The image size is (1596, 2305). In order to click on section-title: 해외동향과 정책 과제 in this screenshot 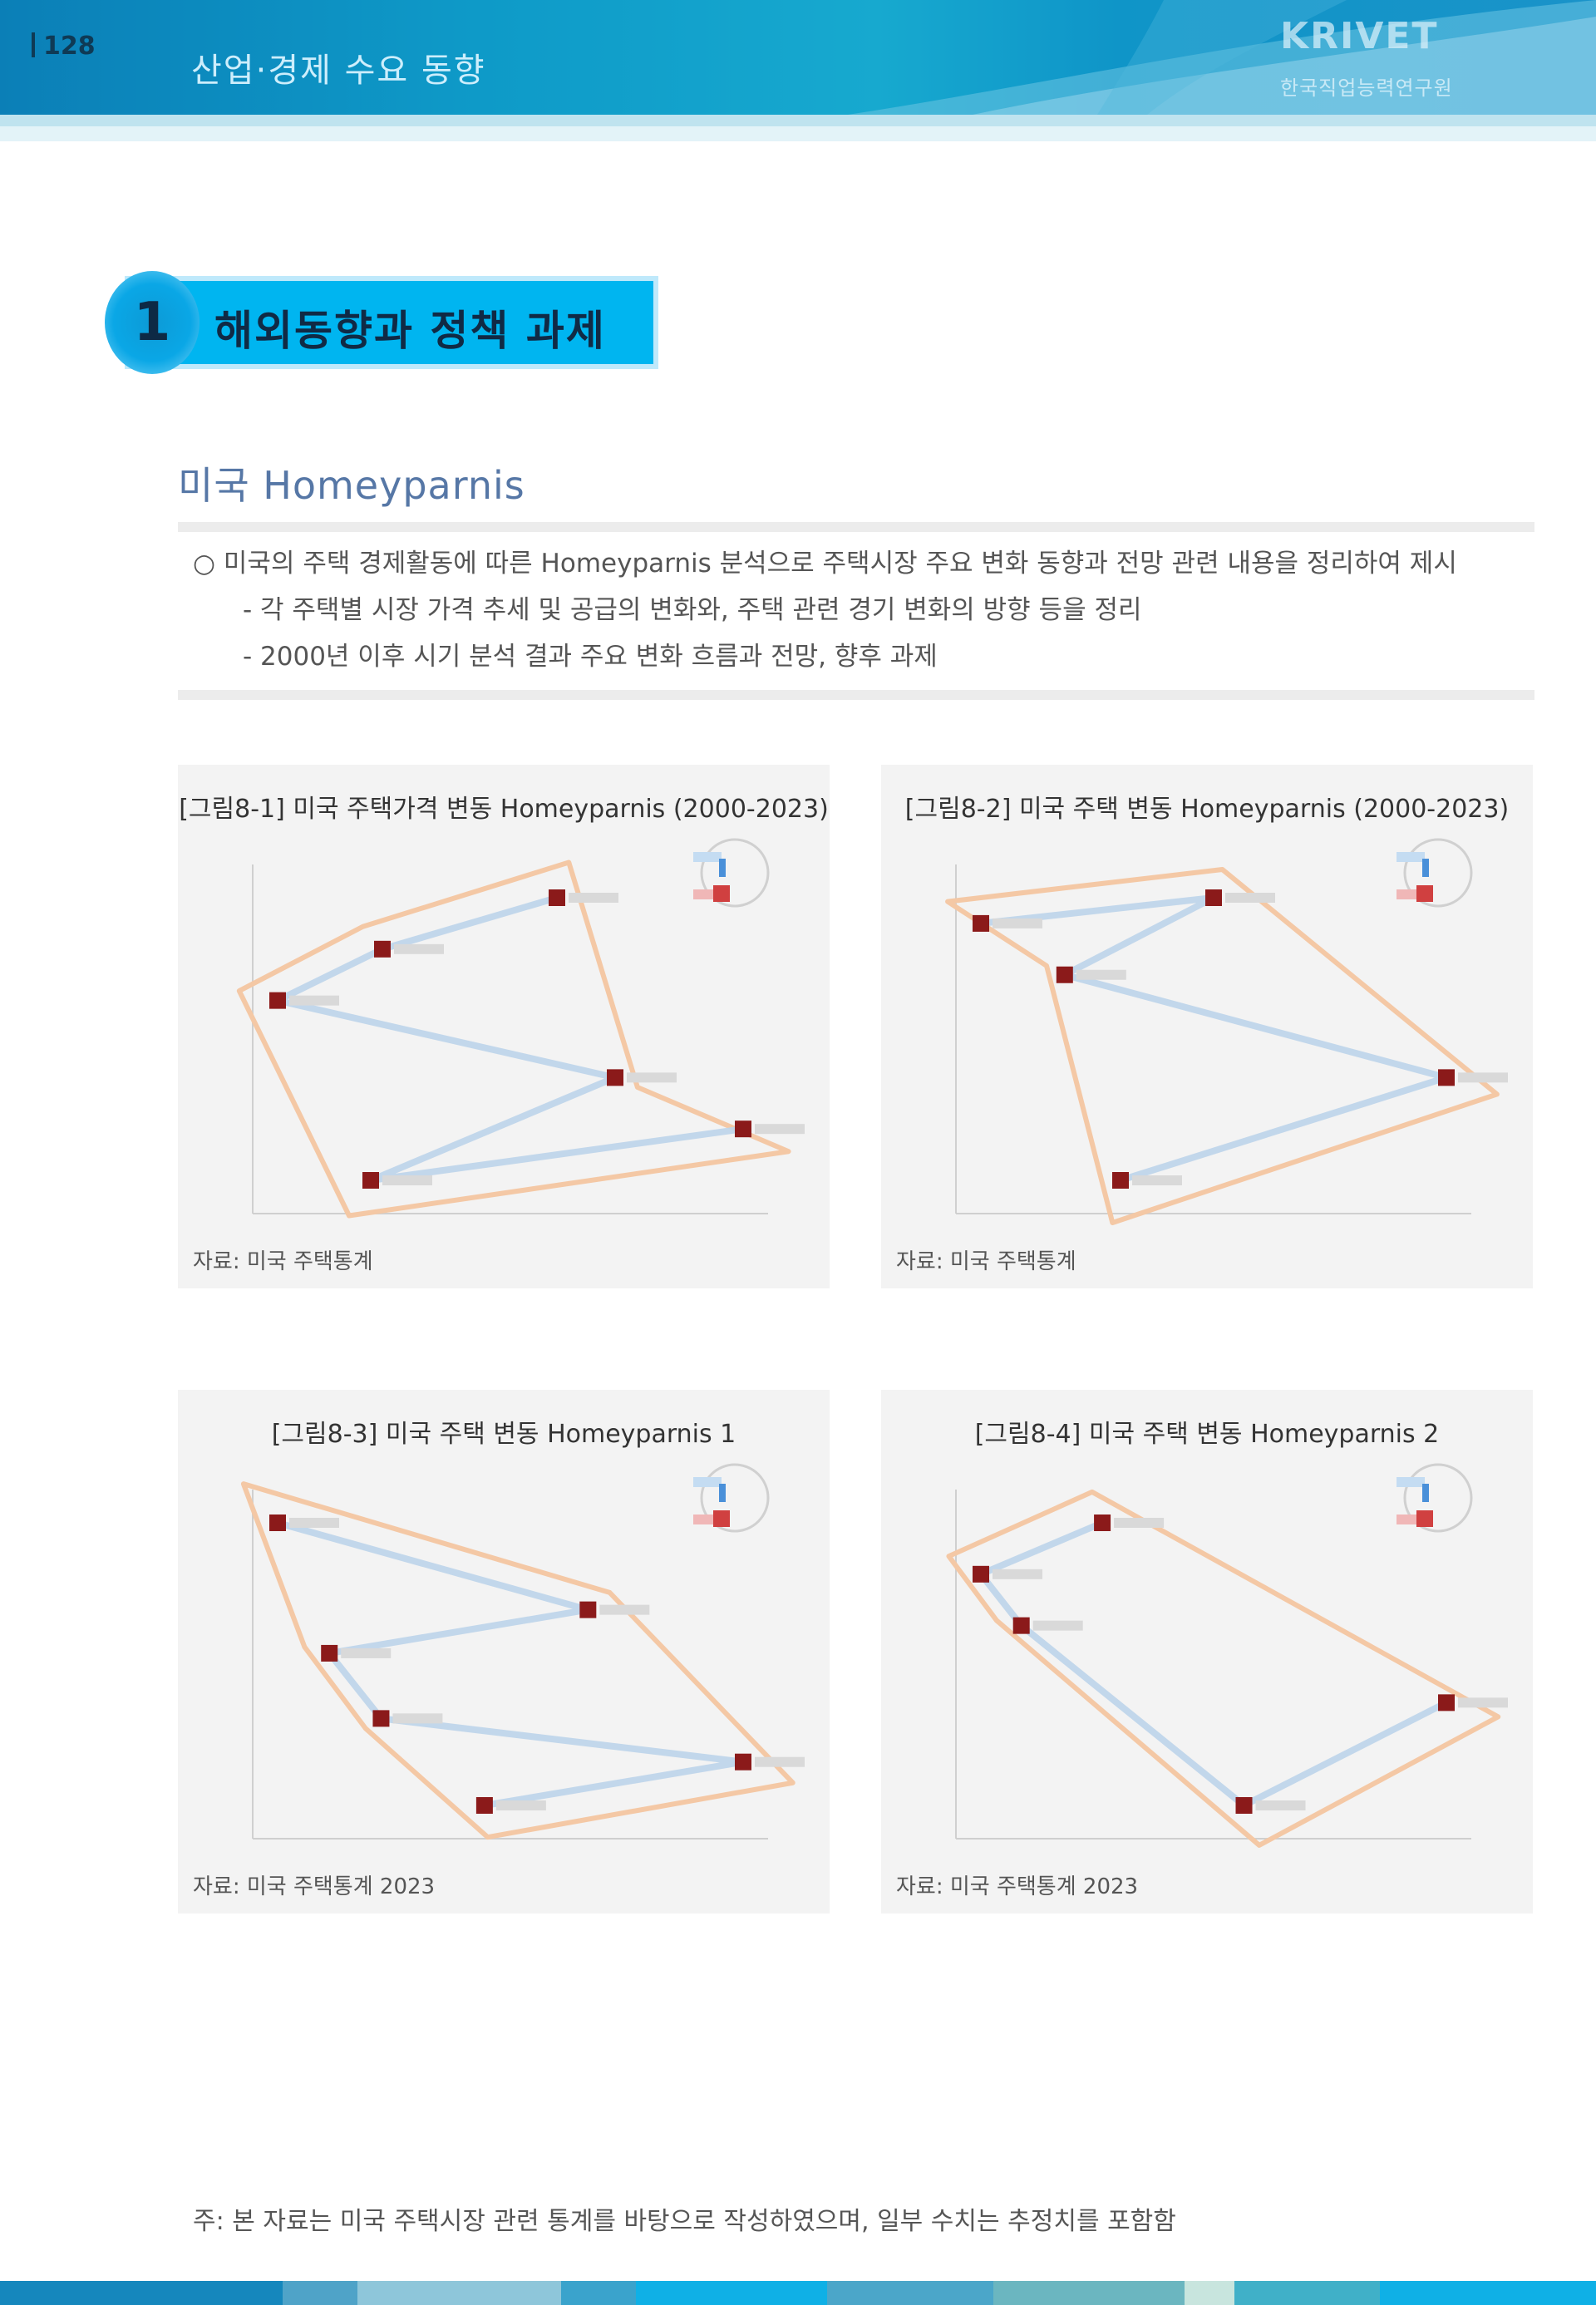, I will do `click(410, 331)`.